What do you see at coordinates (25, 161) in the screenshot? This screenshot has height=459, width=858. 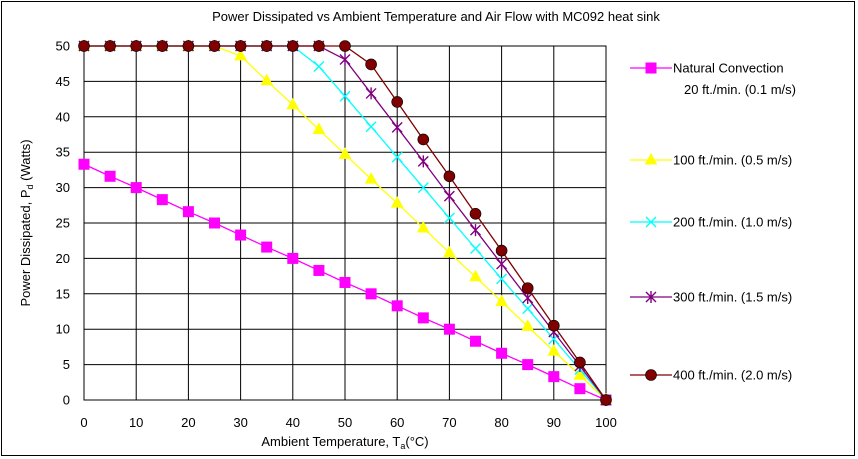 I see `y-axis-label-tail: (Watts)` at bounding box center [25, 161].